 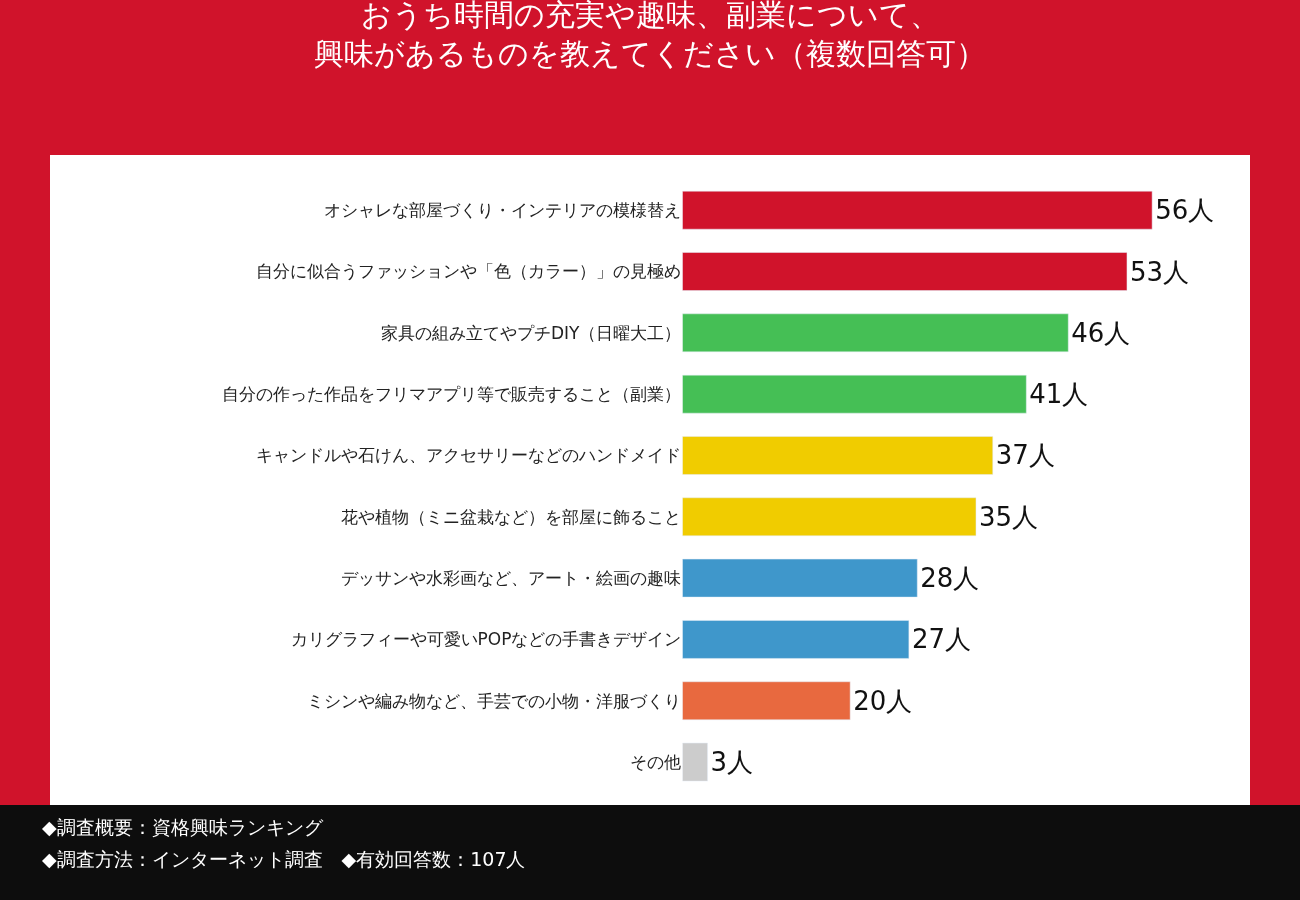 What do you see at coordinates (511, 578) in the screenshot?
I see `y-tick-label: デッサンや水彩画など、アート・絵画の趣味` at bounding box center [511, 578].